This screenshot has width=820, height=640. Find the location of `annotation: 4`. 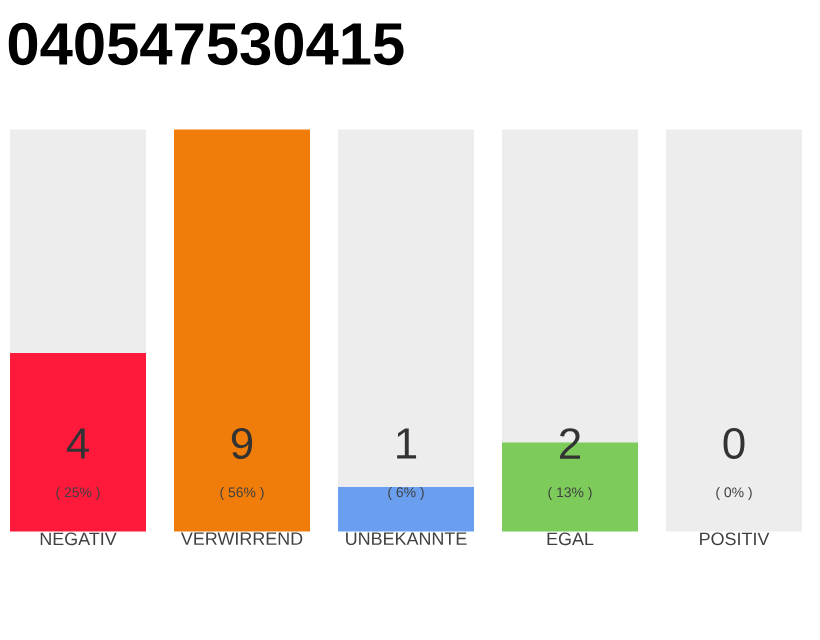

annotation: 4 is located at coordinates (77, 443).